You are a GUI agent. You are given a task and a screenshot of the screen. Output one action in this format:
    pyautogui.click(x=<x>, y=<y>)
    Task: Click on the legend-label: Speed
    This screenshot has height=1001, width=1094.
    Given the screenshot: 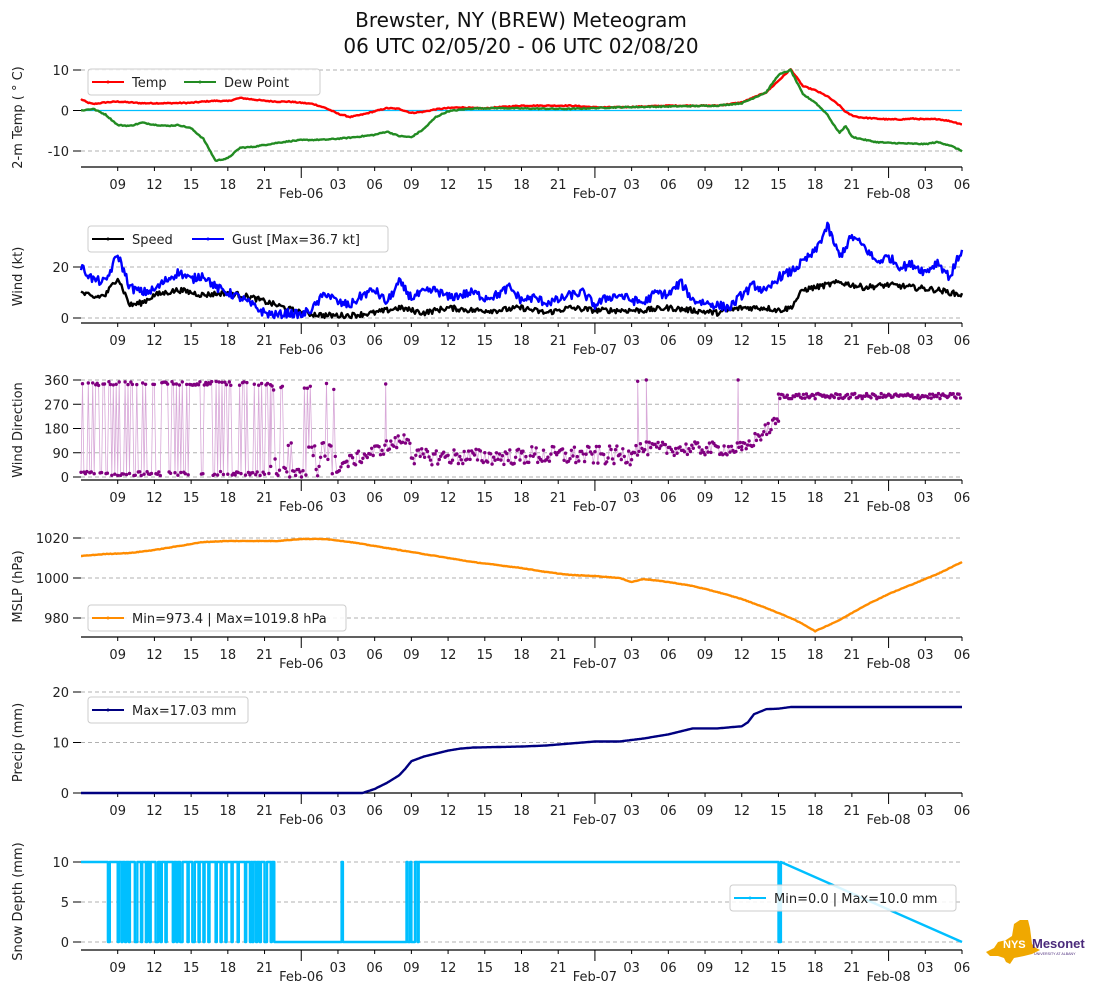 What is the action you would take?
    pyautogui.click(x=152, y=240)
    